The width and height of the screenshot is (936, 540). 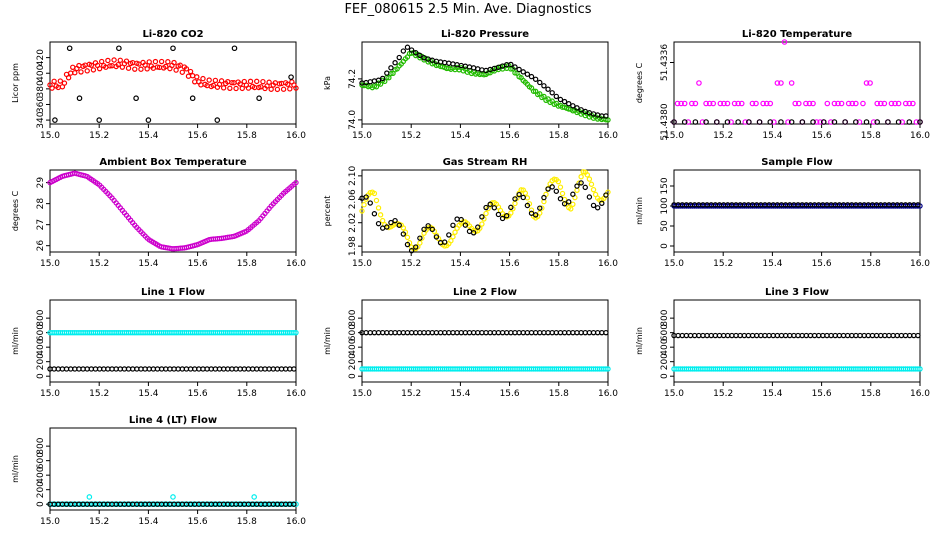 What do you see at coordinates (485, 34) in the screenshot?
I see `chart-title: Li-820 Pressure` at bounding box center [485, 34].